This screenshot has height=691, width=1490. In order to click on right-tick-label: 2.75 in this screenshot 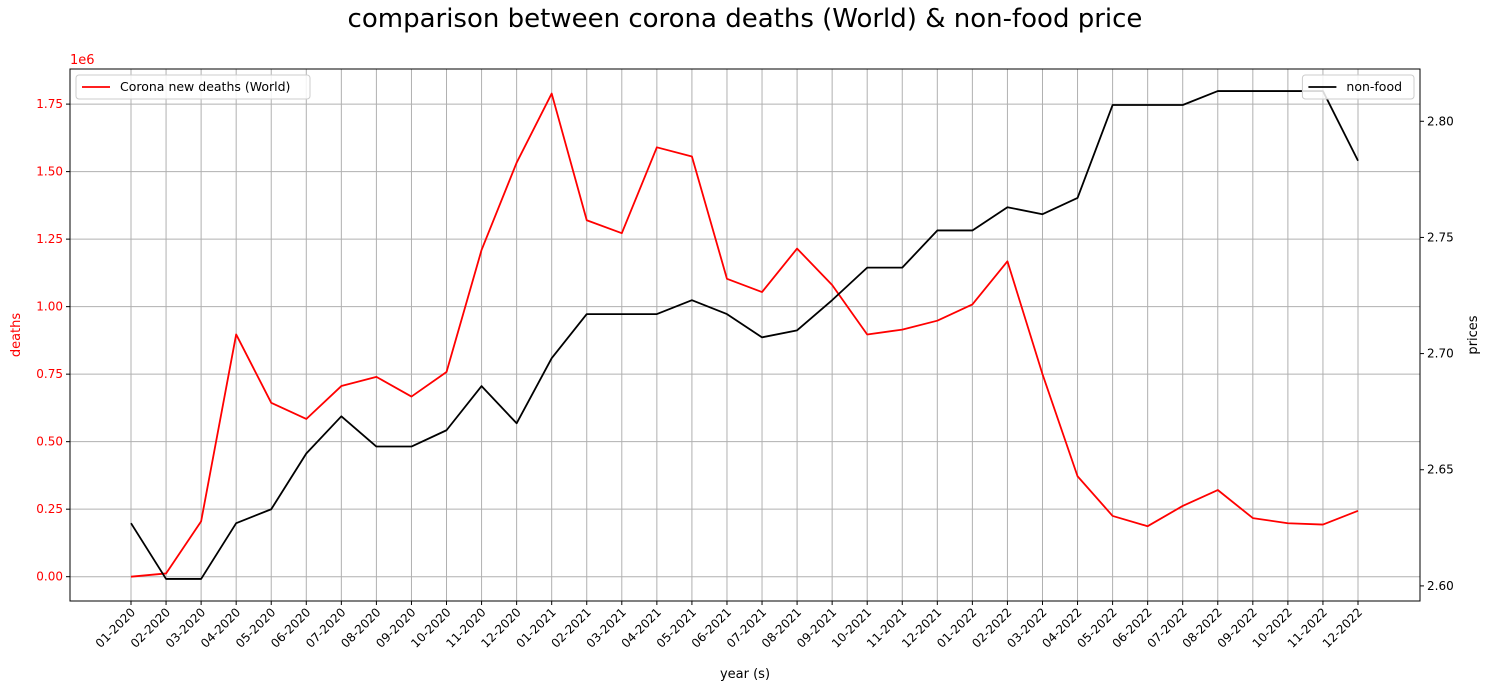, I will do `click(1440, 237)`.